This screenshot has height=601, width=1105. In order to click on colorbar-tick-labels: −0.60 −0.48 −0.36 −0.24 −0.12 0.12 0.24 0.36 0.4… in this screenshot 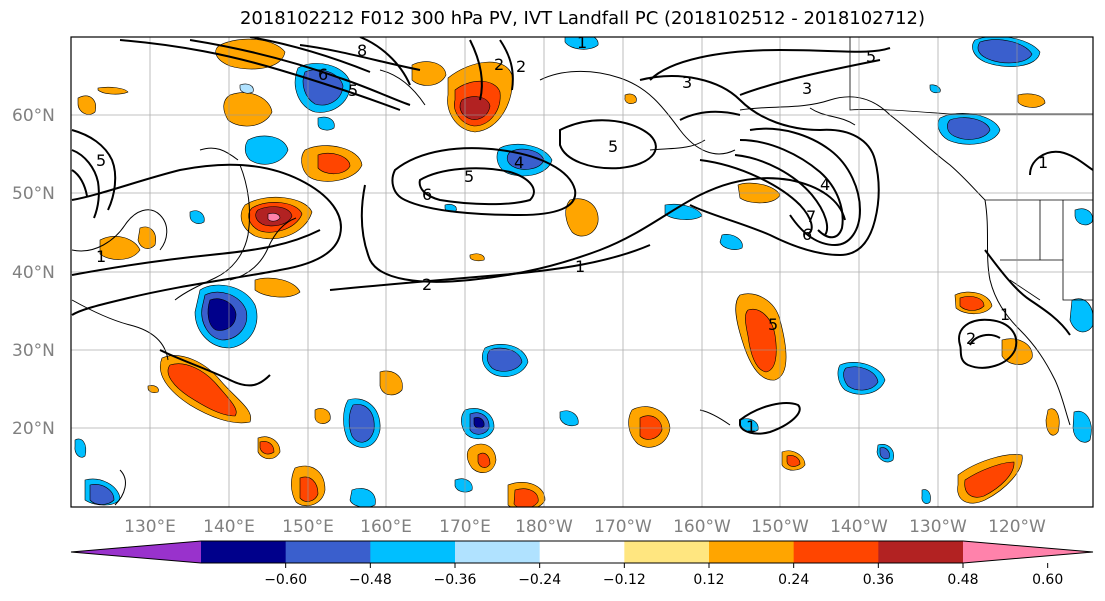, I will do `click(663, 575)`.